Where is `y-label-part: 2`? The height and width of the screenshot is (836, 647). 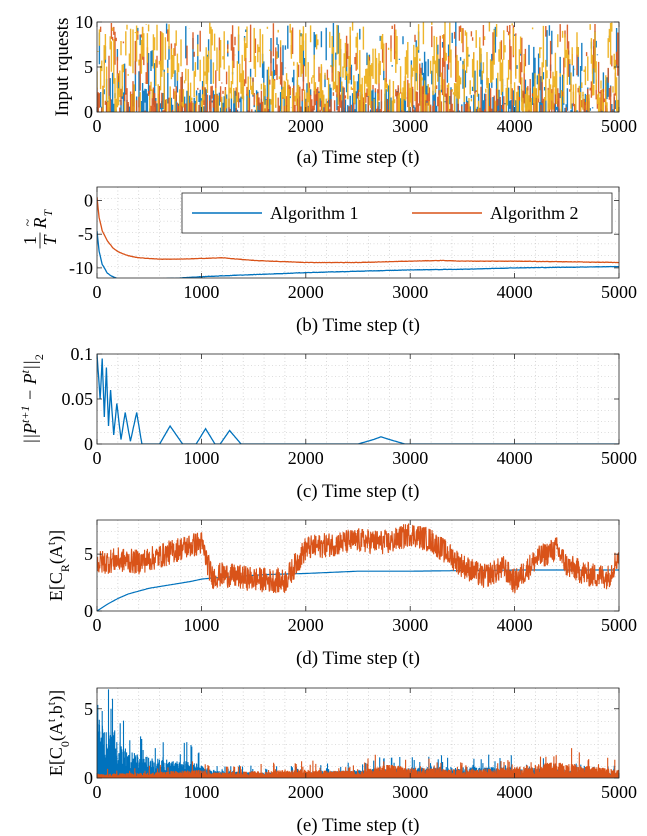 y-label-part: 2 is located at coordinates (39, 357).